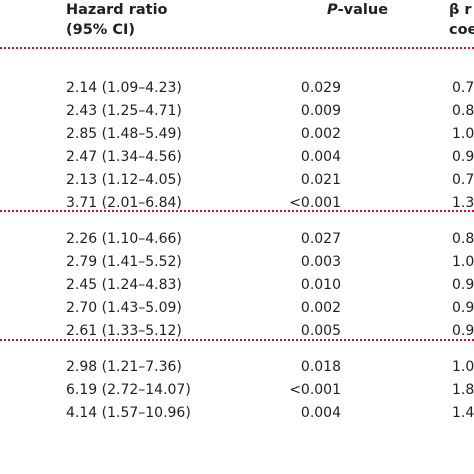 The image size is (474, 474). What do you see at coordinates (320, 367) in the screenshot?
I see `p-value-cell: 0.018` at bounding box center [320, 367].